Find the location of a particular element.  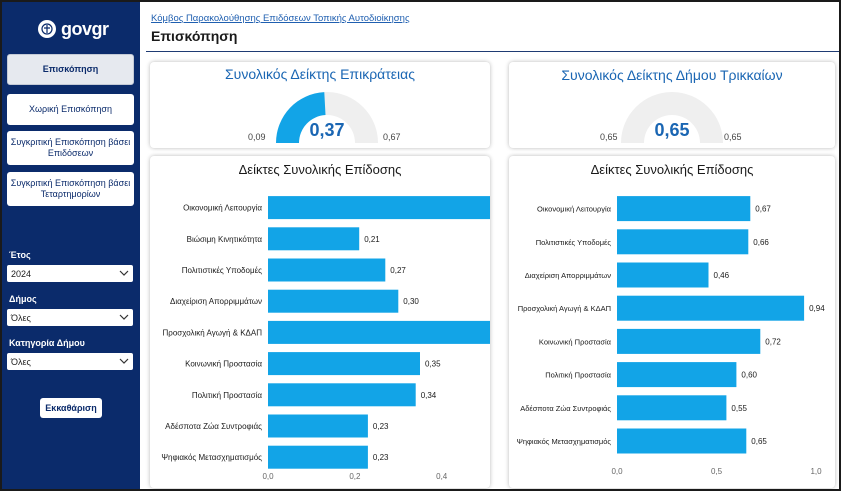

data-label: 0,72 is located at coordinates (773, 341).